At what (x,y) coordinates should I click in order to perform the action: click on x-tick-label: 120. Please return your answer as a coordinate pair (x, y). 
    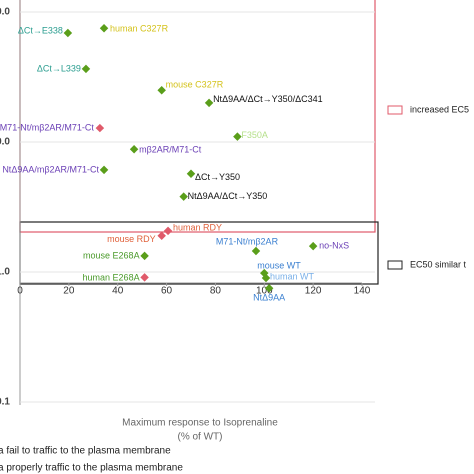
    Looking at the image, I should click on (313, 291).